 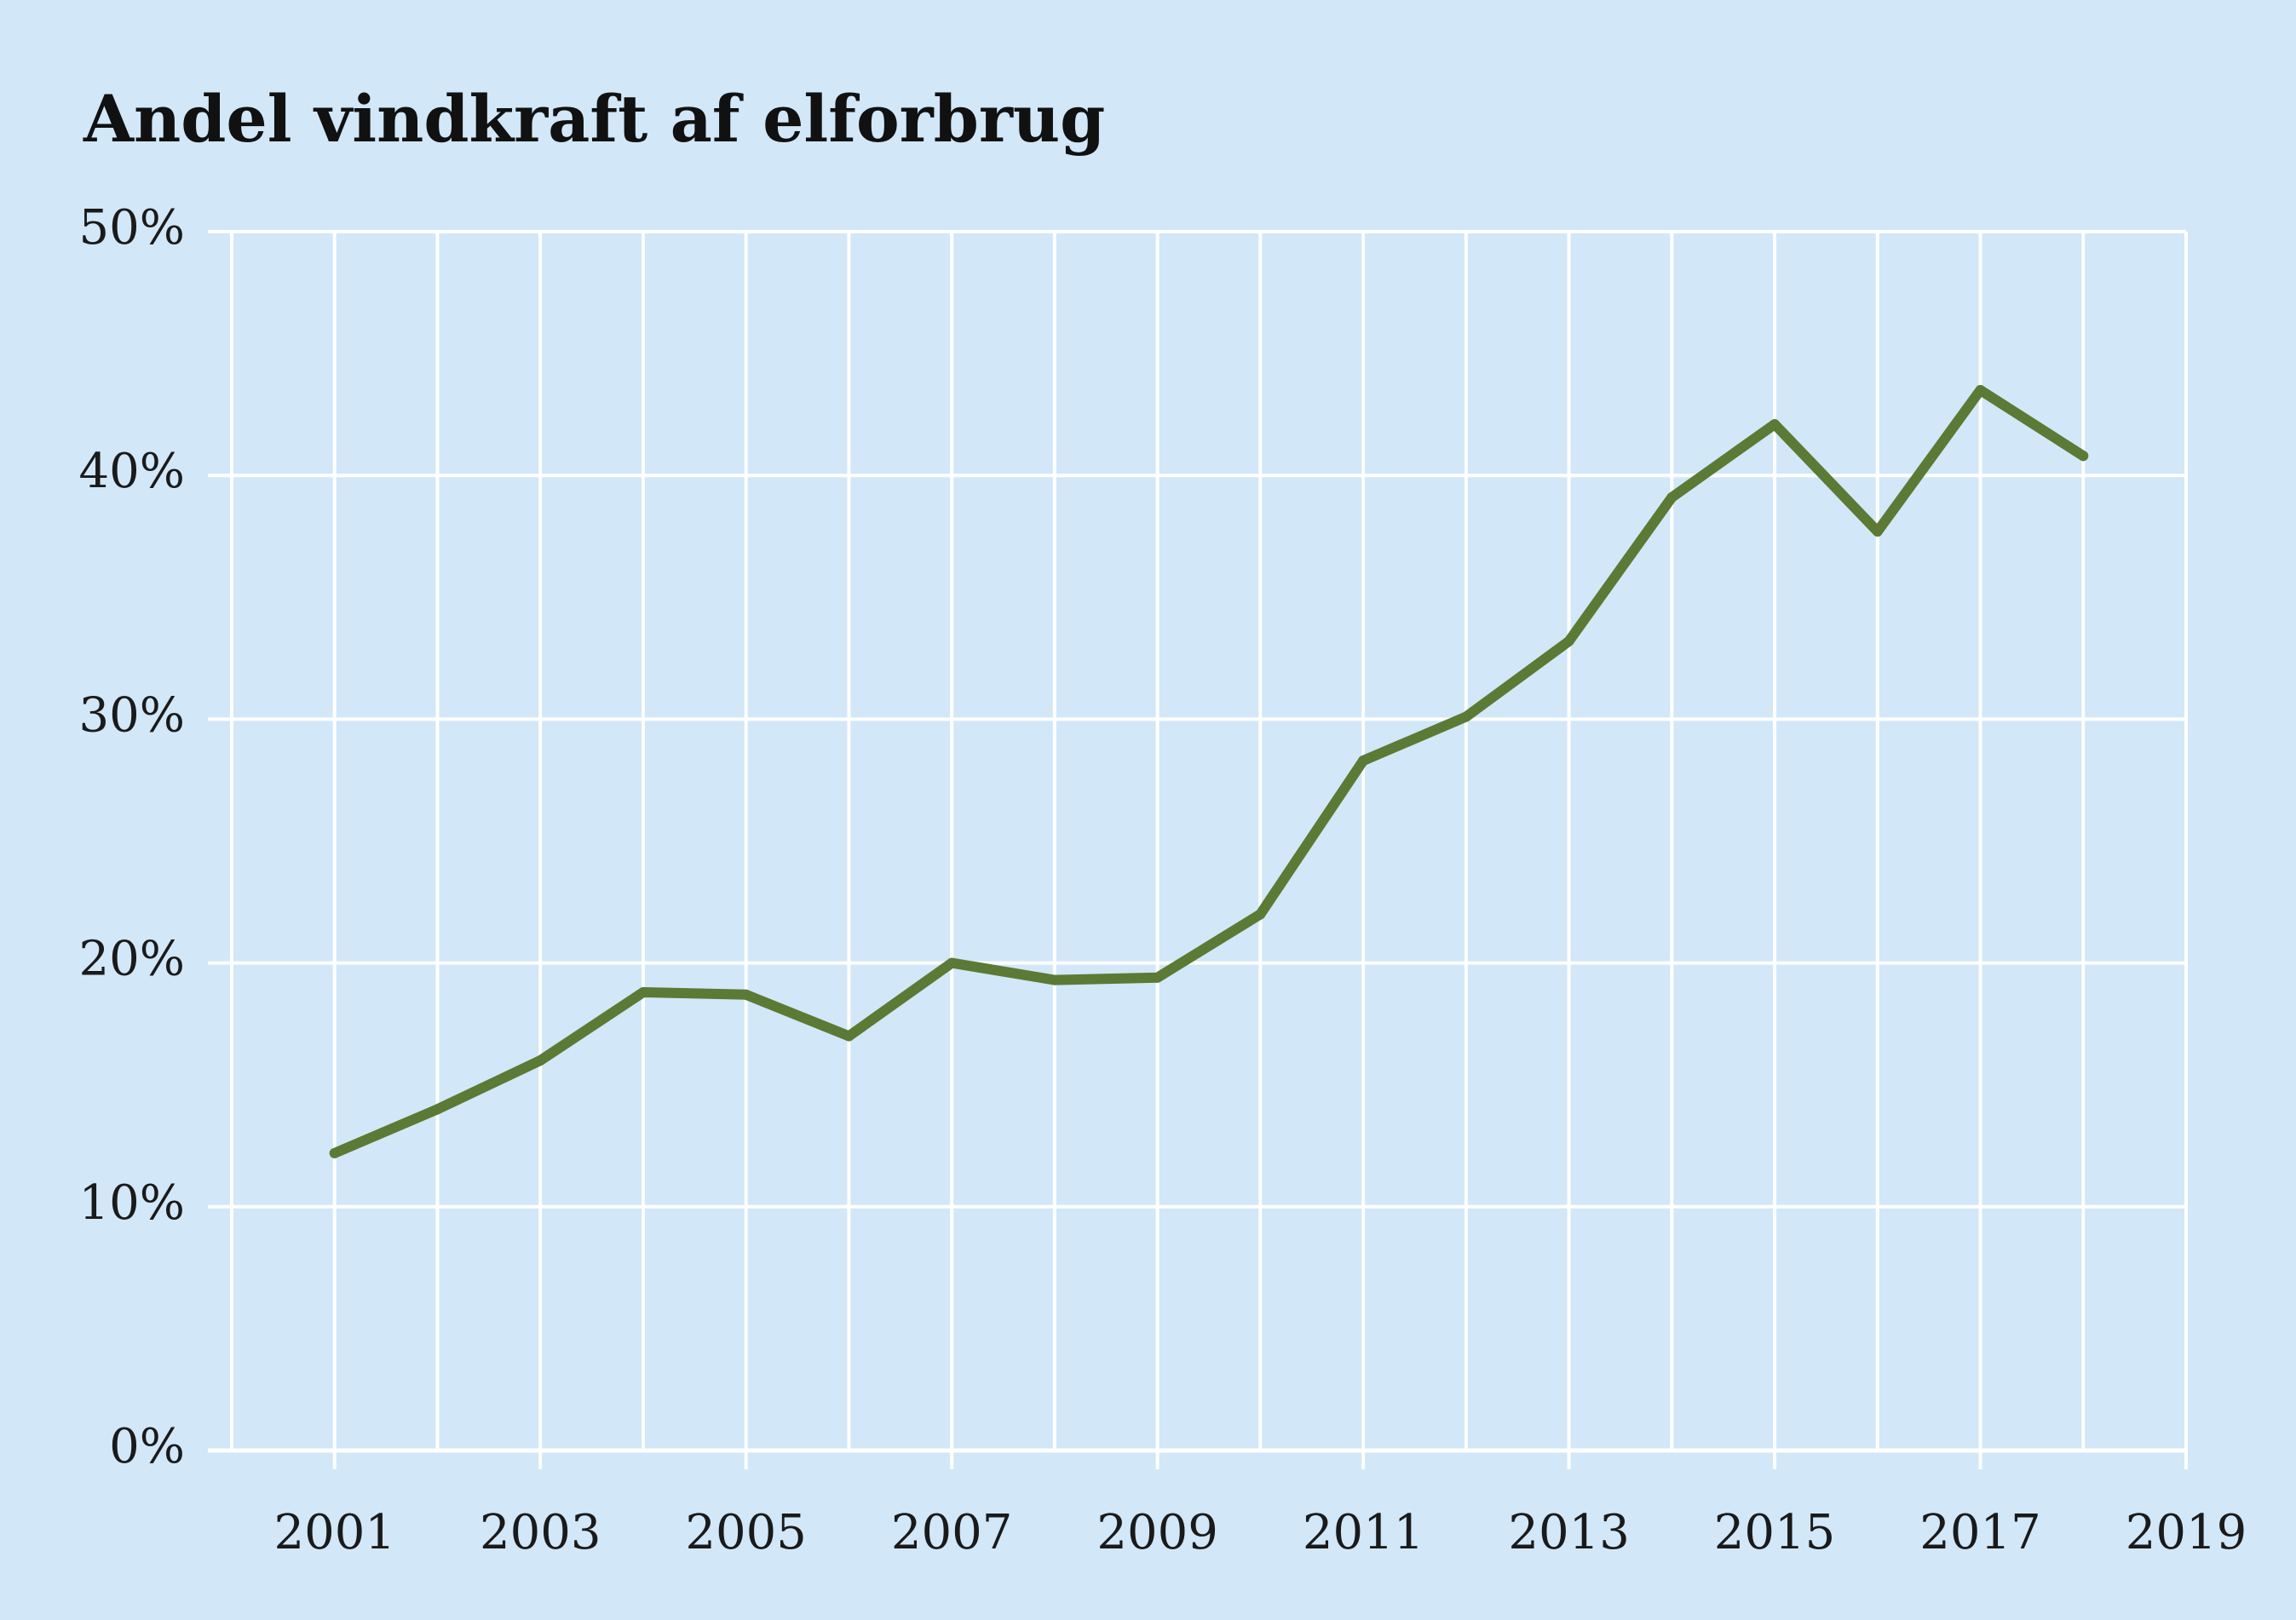 I want to click on x-tick-label: 2013, so click(x=1569, y=1532).